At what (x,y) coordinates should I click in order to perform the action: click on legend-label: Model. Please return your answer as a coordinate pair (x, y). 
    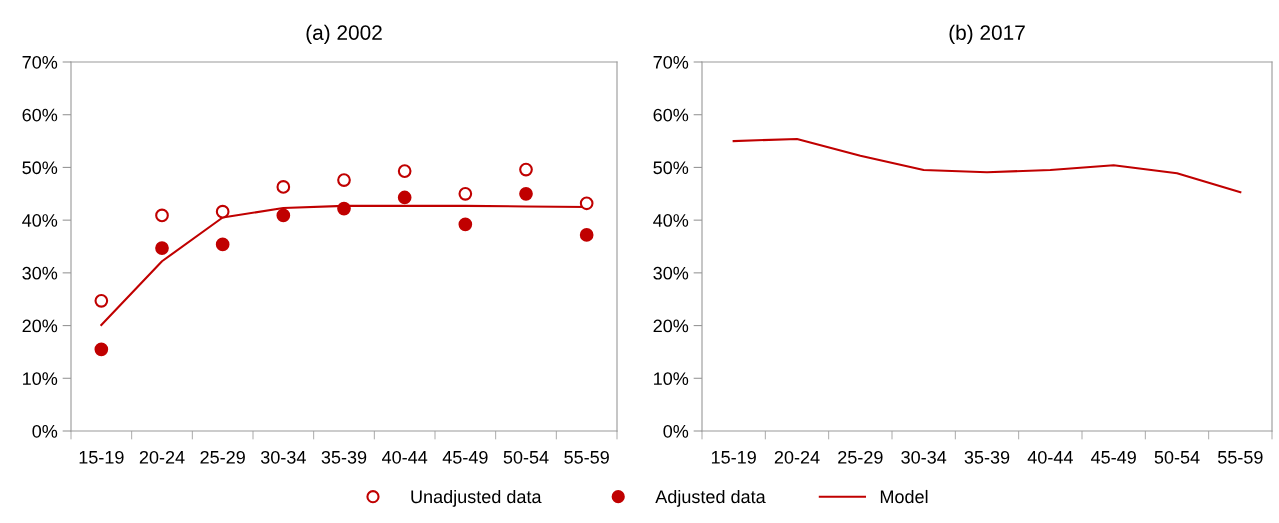
    Looking at the image, I should click on (904, 496).